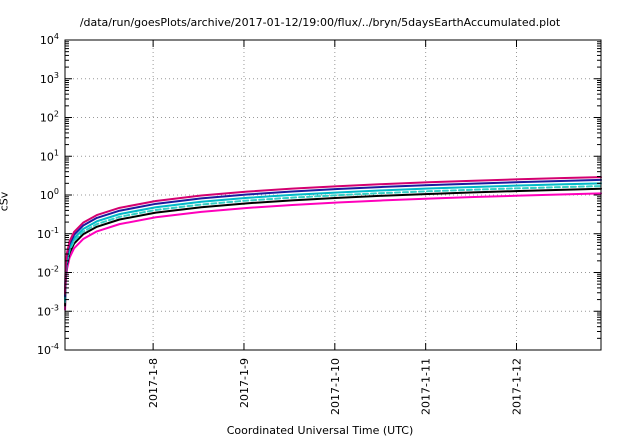 The width and height of the screenshot is (640, 448). What do you see at coordinates (49, 39) in the screenshot?
I see `y-tick-label: 10⁴` at bounding box center [49, 39].